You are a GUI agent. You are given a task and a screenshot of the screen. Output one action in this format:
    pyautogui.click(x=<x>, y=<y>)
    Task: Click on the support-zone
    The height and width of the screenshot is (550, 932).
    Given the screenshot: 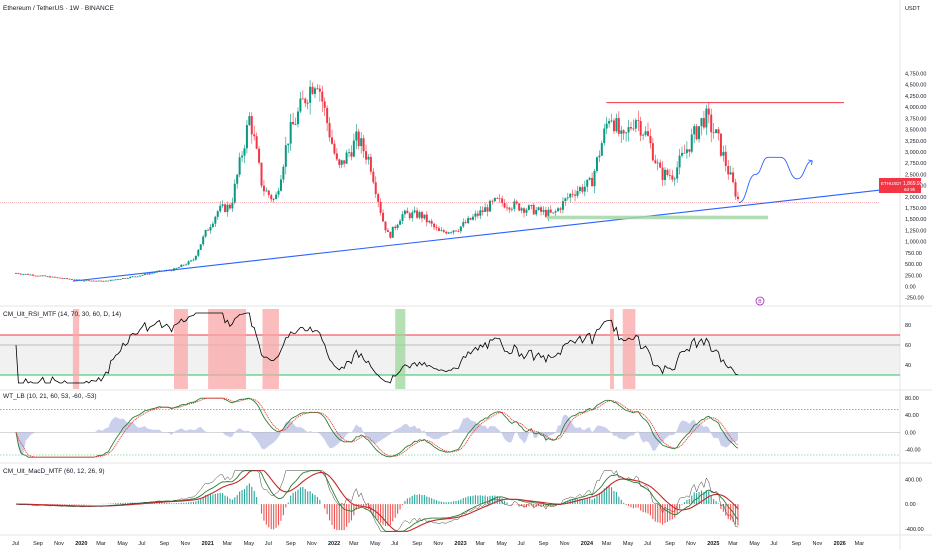 What is the action you would take?
    pyautogui.click(x=657, y=217)
    